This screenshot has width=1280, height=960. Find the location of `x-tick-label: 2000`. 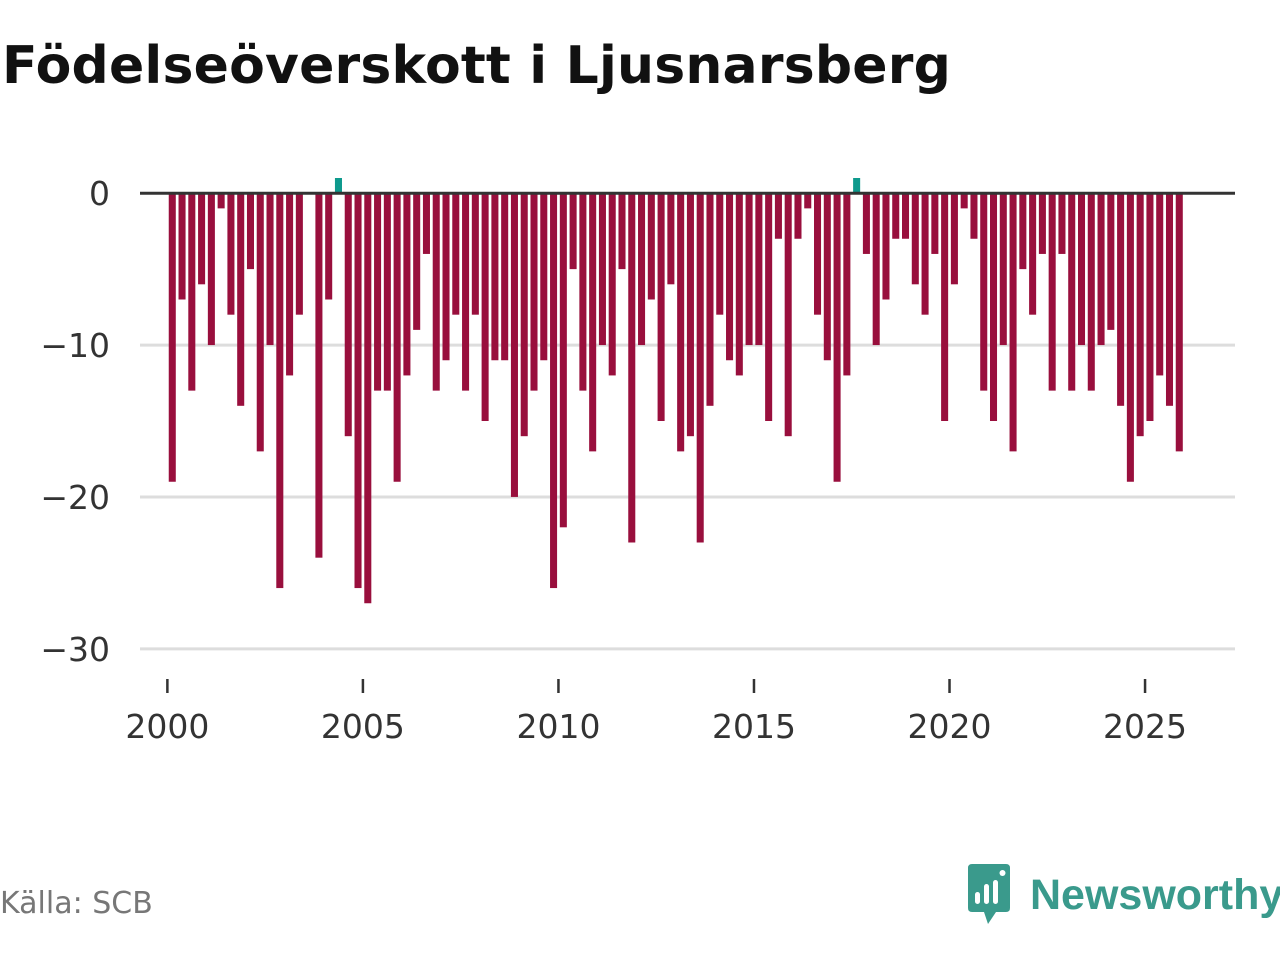

x-tick-label: 2000 is located at coordinates (167, 726).